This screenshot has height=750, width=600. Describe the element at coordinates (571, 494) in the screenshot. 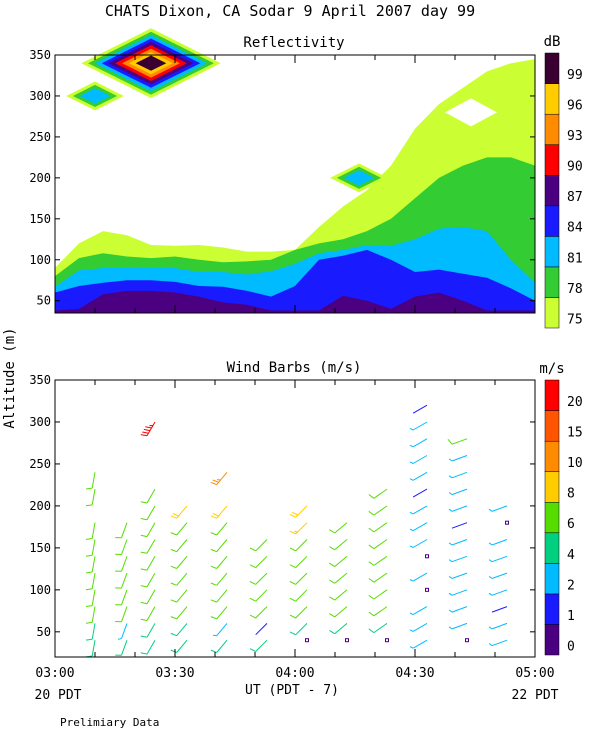

I see `colorbar-label: 8` at that location.